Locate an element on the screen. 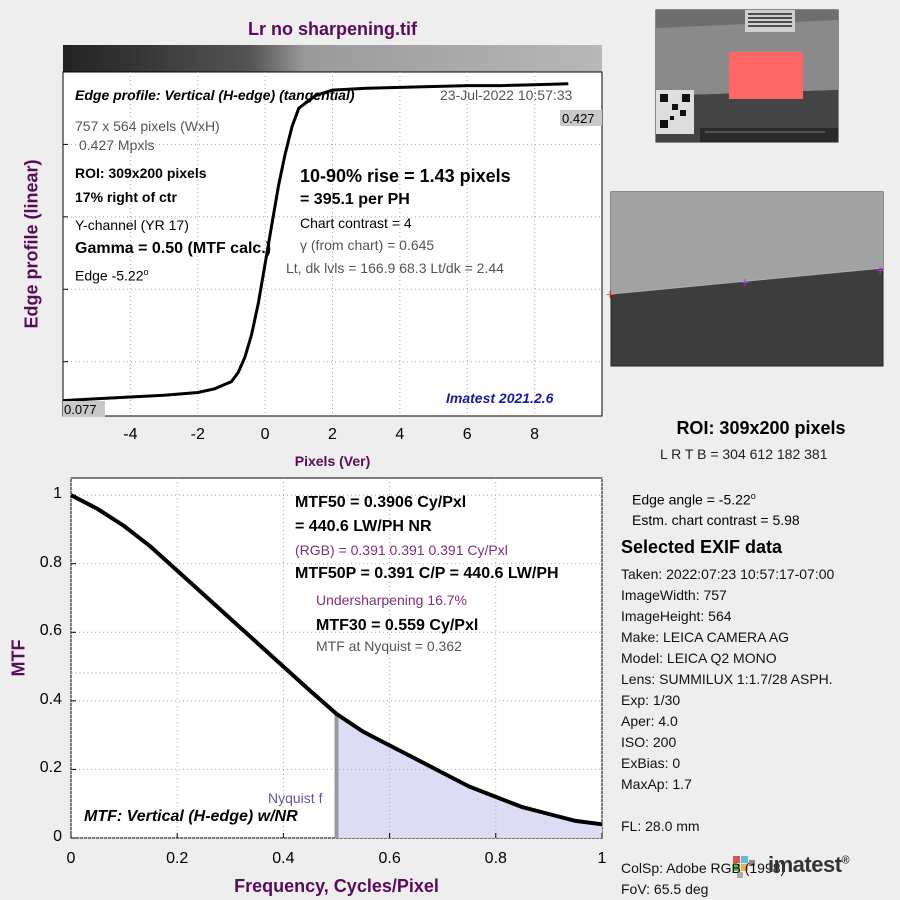 The height and width of the screenshot is (900, 900). exif-taken: Taken: 2022:07:23 10:57:17-07:00 is located at coordinates (728, 574).